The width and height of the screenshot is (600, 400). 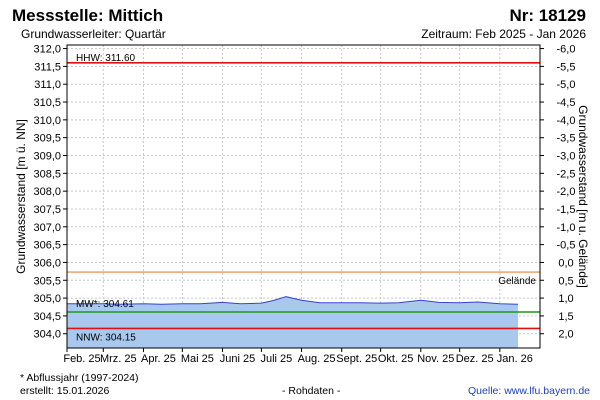 I want to click on y-left-tick-label: 306,5, so click(x=47, y=246).